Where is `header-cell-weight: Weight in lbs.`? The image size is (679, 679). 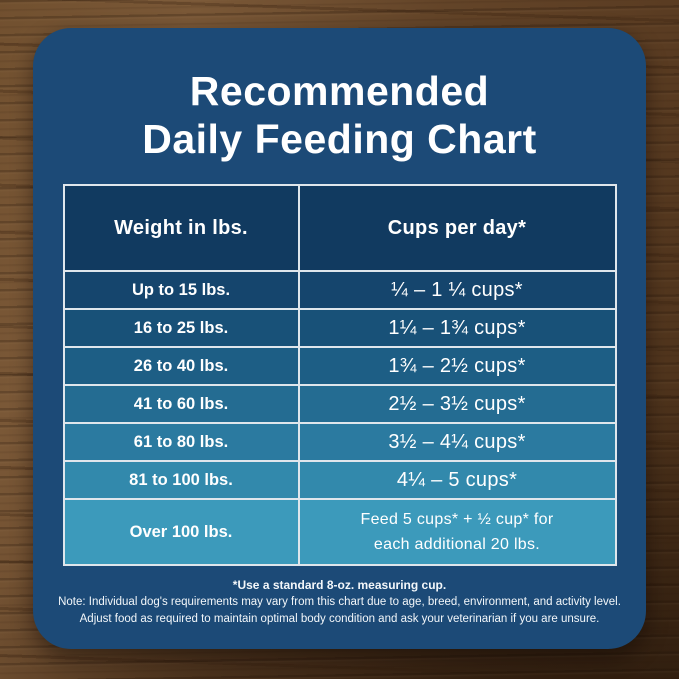
header-cell-weight: Weight in lbs. is located at coordinates (182, 228).